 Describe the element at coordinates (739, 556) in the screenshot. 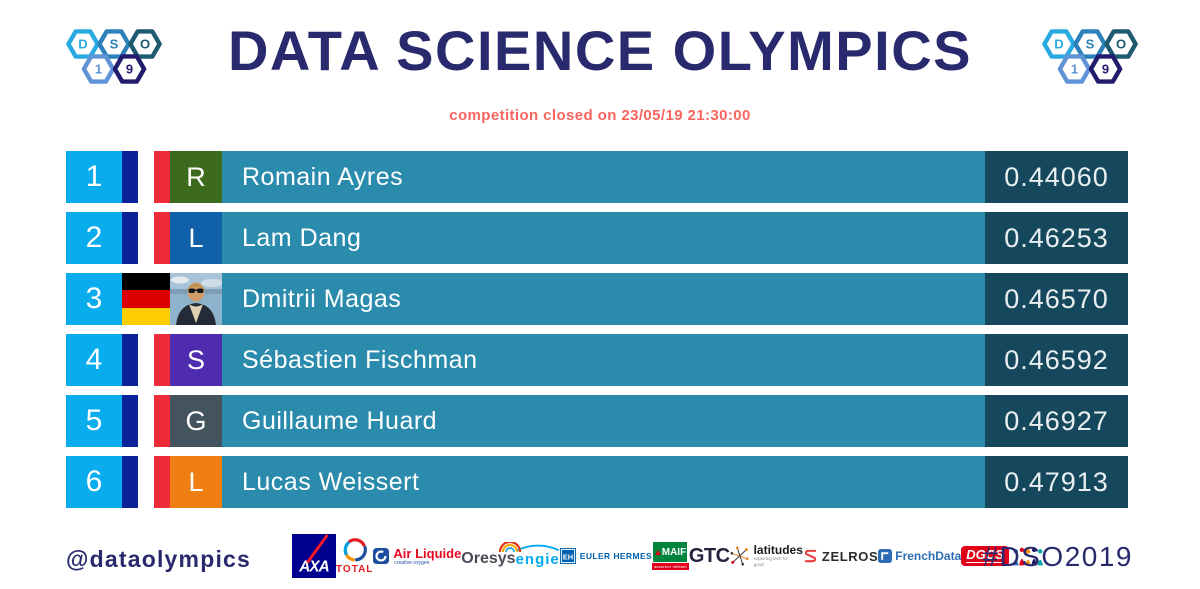

I see `latitudes-network-icon` at that location.